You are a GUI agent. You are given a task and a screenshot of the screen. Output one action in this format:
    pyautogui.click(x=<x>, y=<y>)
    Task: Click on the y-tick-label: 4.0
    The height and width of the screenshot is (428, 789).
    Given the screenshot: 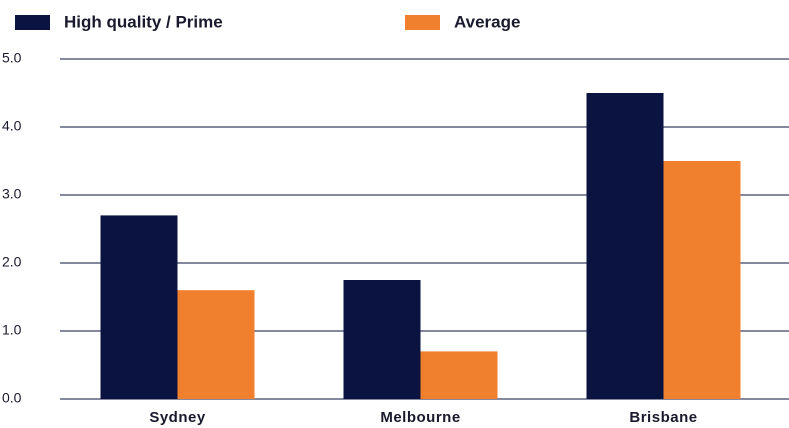 What is the action you would take?
    pyautogui.click(x=12, y=126)
    